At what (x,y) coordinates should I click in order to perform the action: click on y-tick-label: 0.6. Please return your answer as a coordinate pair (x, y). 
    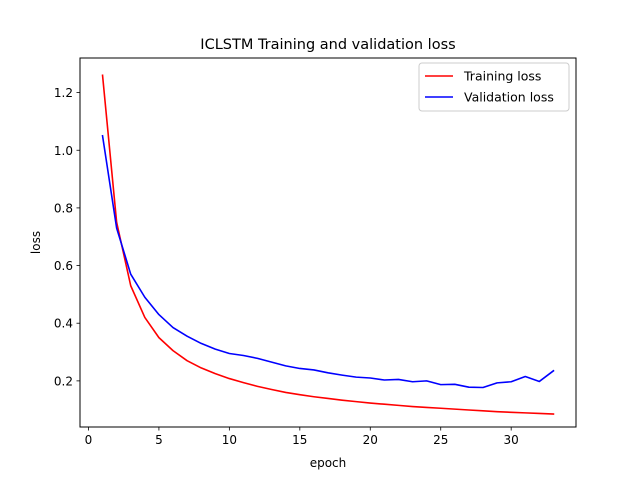
    Looking at the image, I should click on (63, 266).